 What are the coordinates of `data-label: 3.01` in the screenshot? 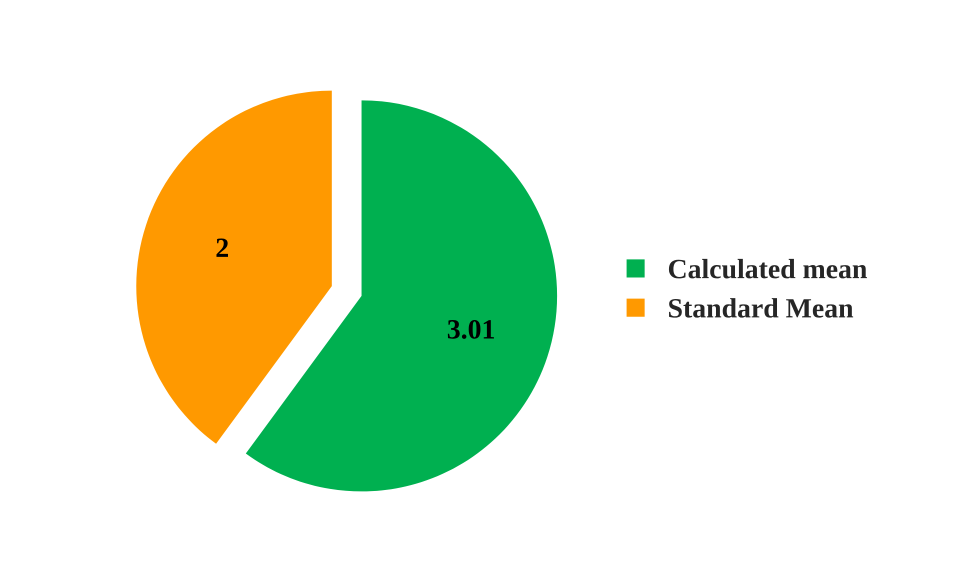 It's located at (471, 329).